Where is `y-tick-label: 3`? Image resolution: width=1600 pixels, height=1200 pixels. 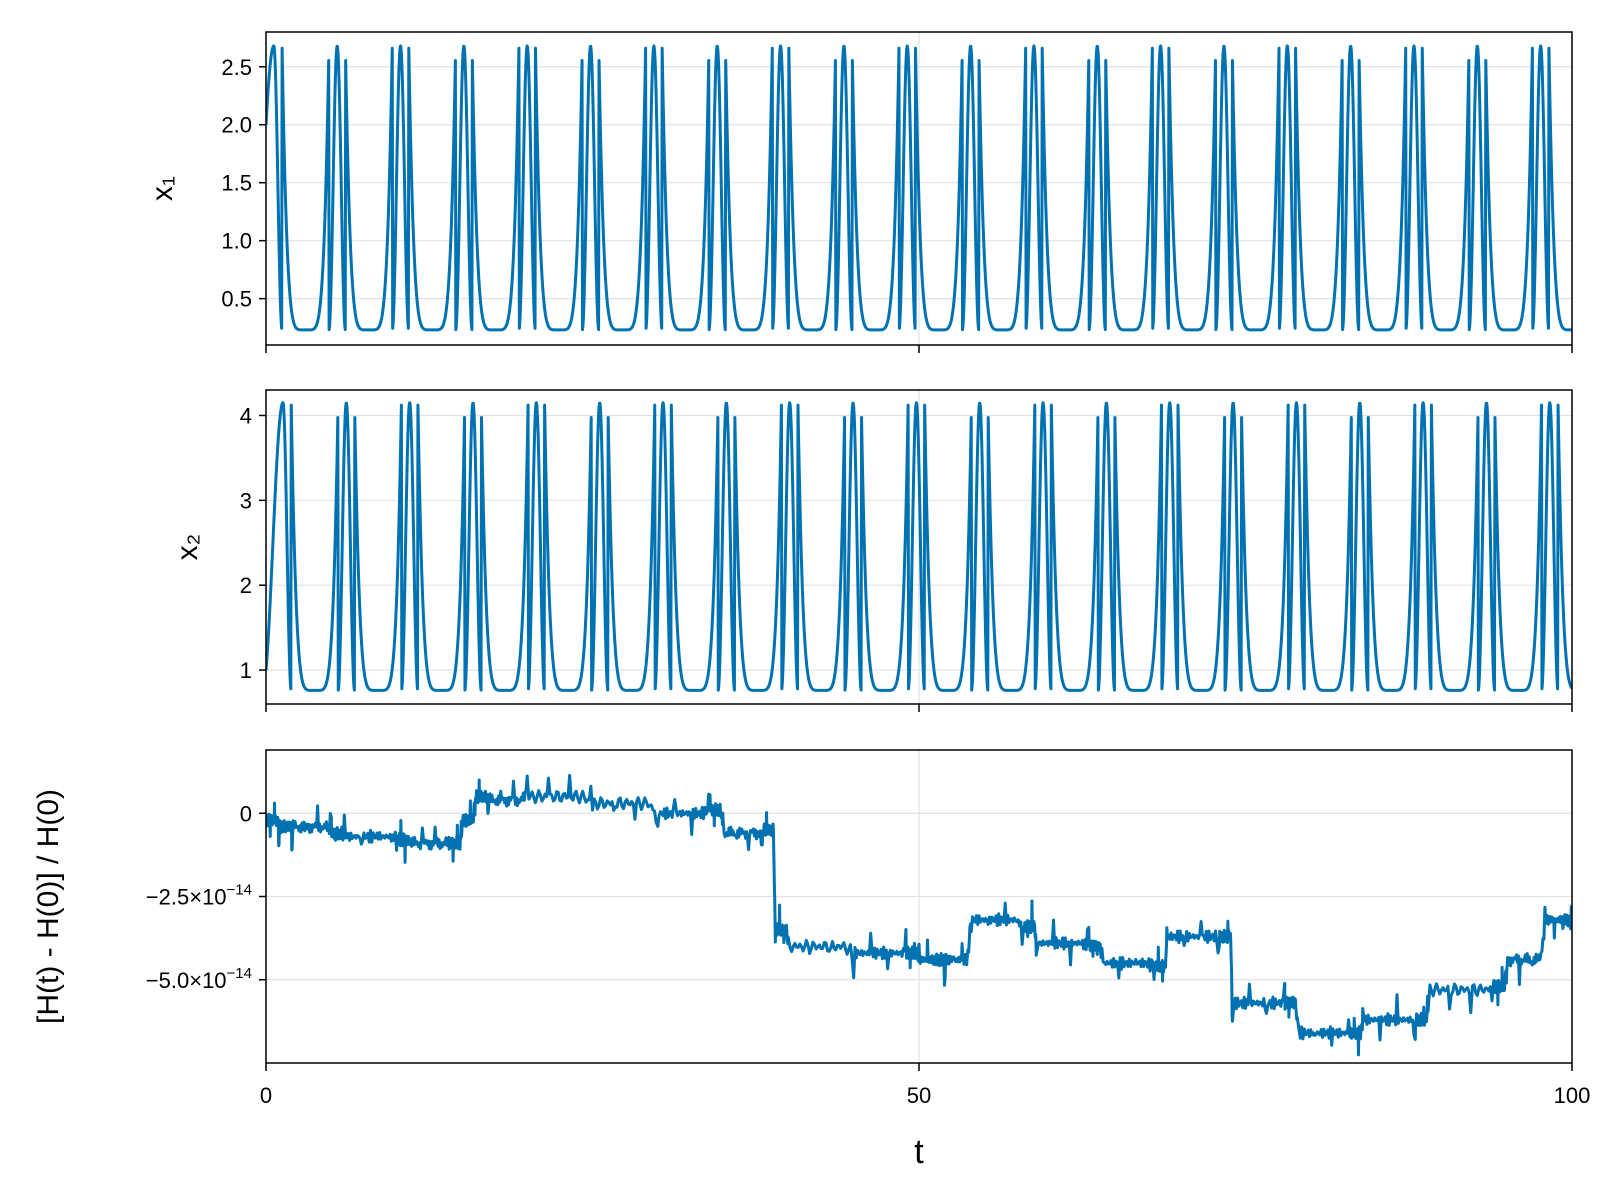 y-tick-label: 3 is located at coordinates (246, 500).